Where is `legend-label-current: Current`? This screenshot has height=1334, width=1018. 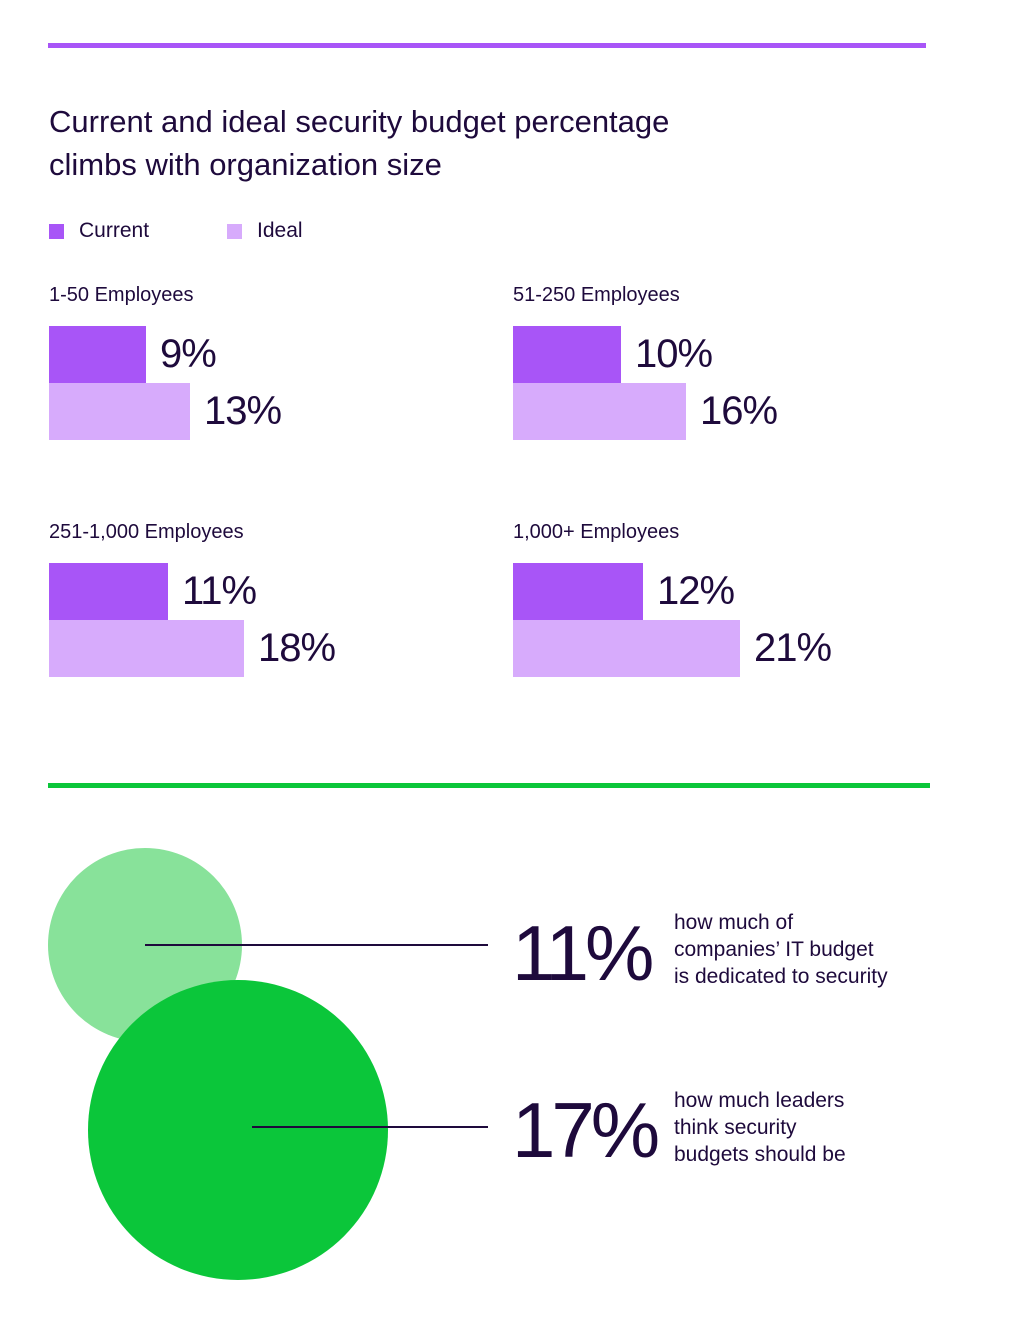 legend-label-current: Current is located at coordinates (114, 230).